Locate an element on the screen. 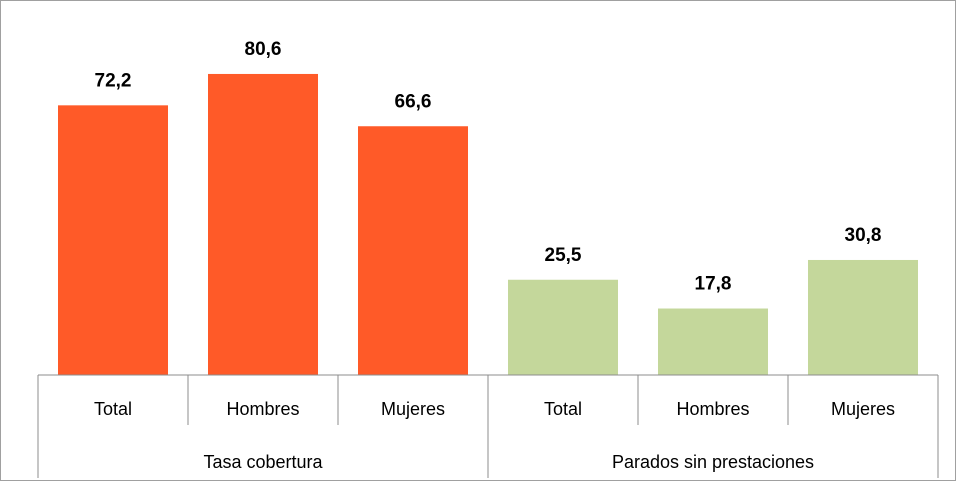  group-label: Tasa cobertura is located at coordinates (263, 462).